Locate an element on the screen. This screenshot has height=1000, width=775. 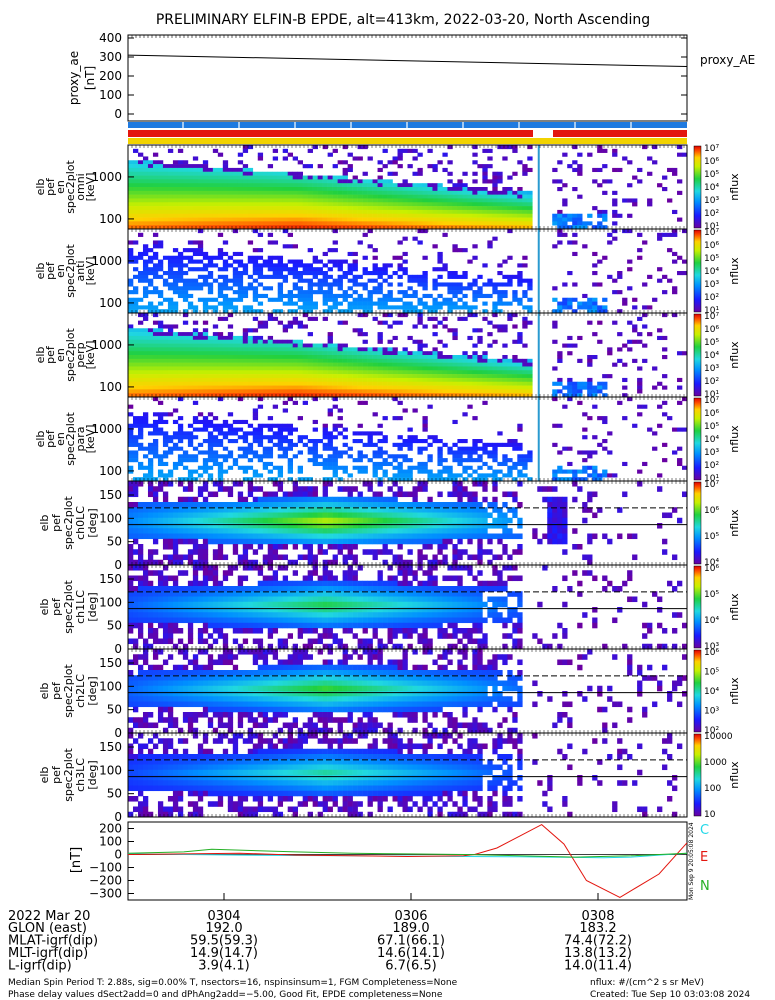
panel-ylabel-line: [keV] is located at coordinates (90, 271).